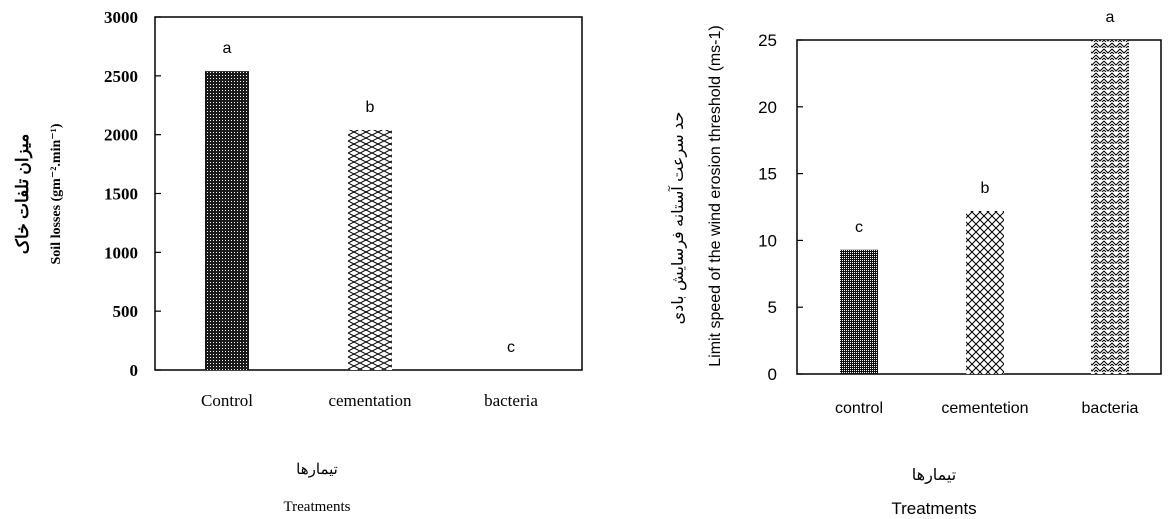 This screenshot has width=1173, height=519. Describe the element at coordinates (126, 311) in the screenshot. I see `y-tick-label-1: 500` at that location.